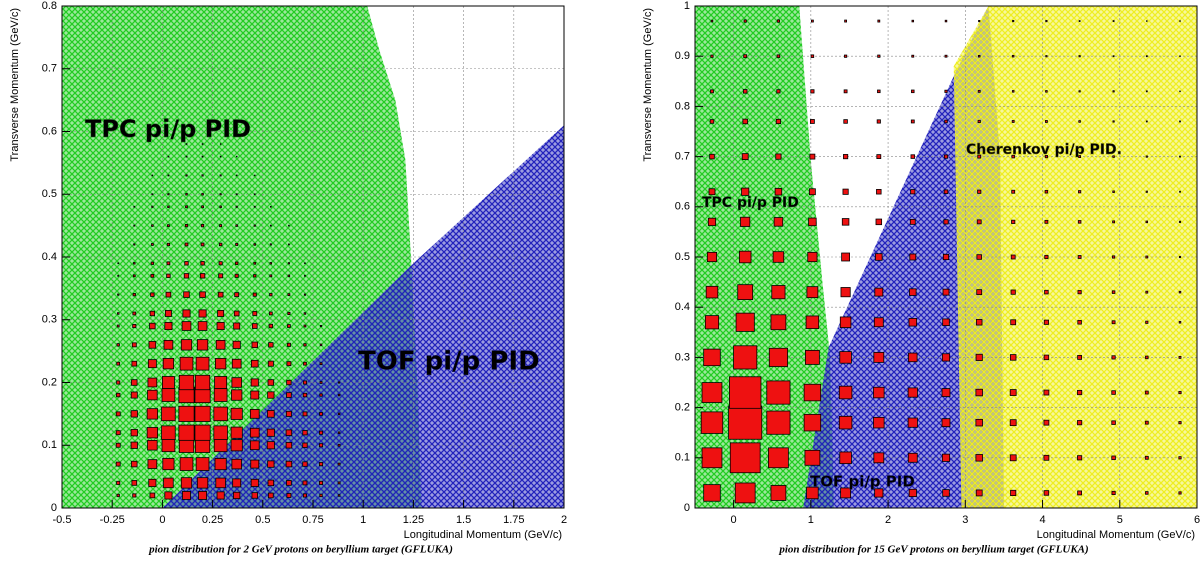 This screenshot has height=561, width=1203. What do you see at coordinates (862, 482) in the screenshot?
I see `region-label: TOF pi/p PID` at bounding box center [862, 482].